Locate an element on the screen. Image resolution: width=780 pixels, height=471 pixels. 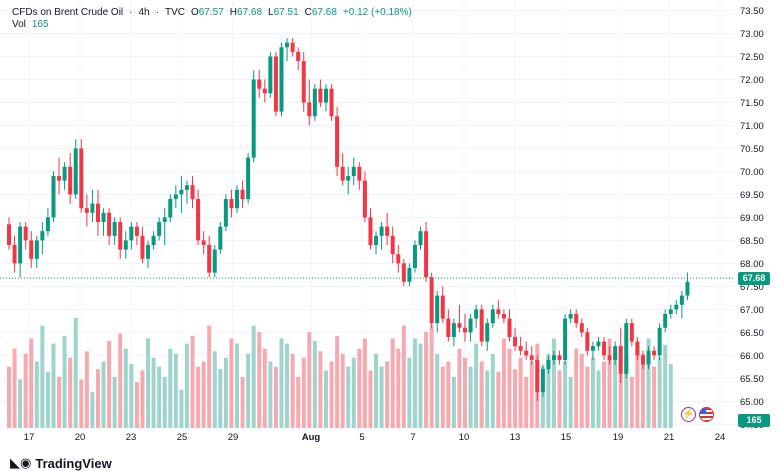
price-tick-label: 65.00 is located at coordinates (752, 402).